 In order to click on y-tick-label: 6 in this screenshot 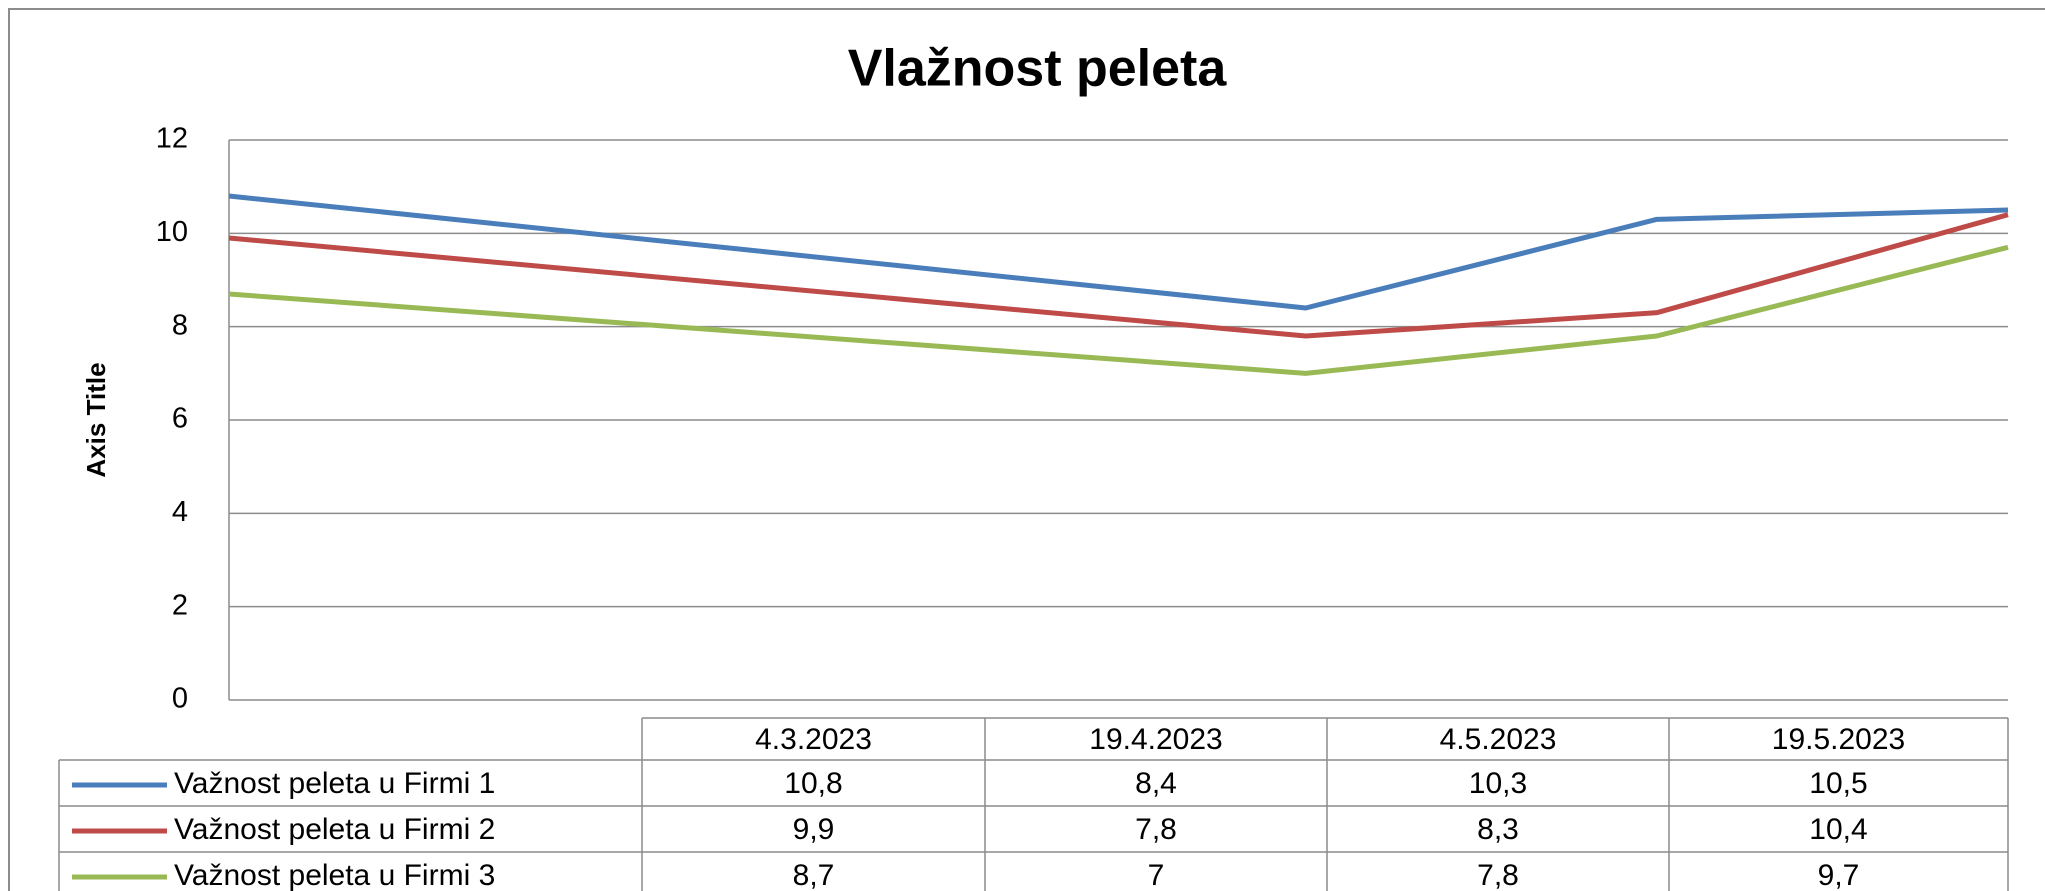, I will do `click(180, 419)`.